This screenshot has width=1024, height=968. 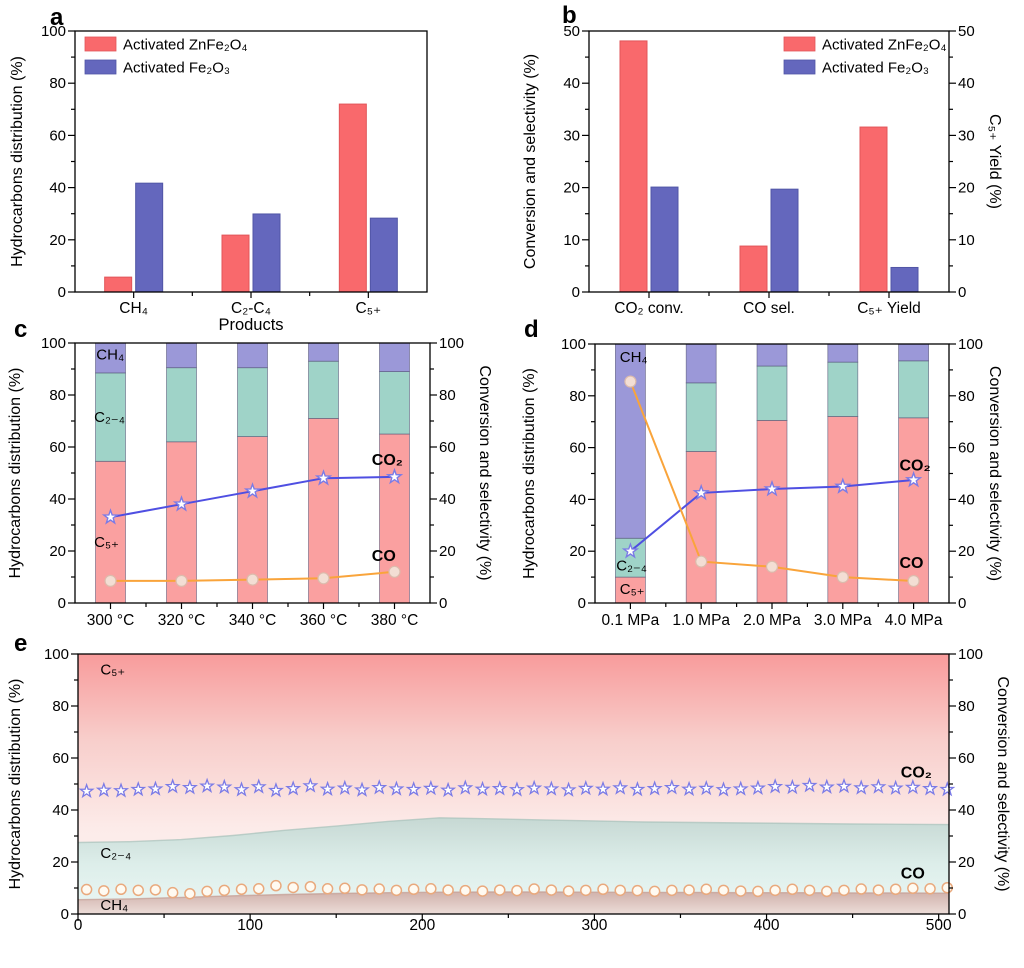 What do you see at coordinates (701, 620) in the screenshot?
I see `svg-text: 1.0 MPa` at bounding box center [701, 620].